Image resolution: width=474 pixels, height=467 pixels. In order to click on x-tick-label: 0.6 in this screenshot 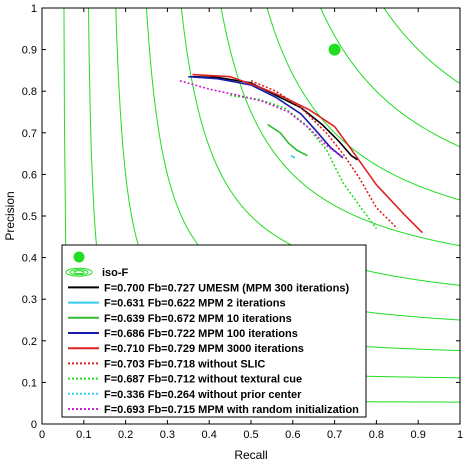, I will do `click(292, 435)`.